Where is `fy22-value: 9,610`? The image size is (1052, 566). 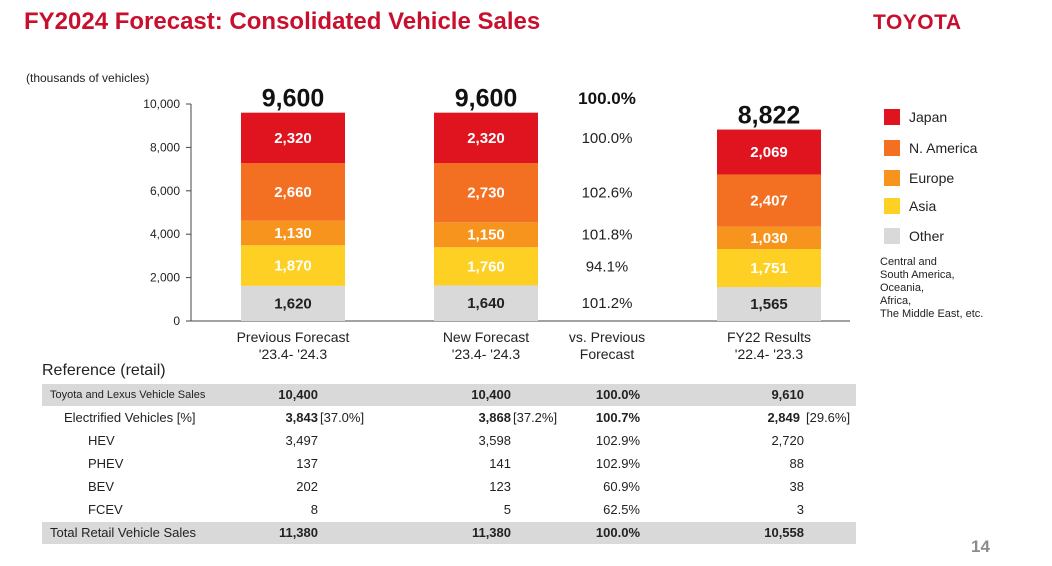 fy22-value: 9,610 is located at coordinates (787, 394).